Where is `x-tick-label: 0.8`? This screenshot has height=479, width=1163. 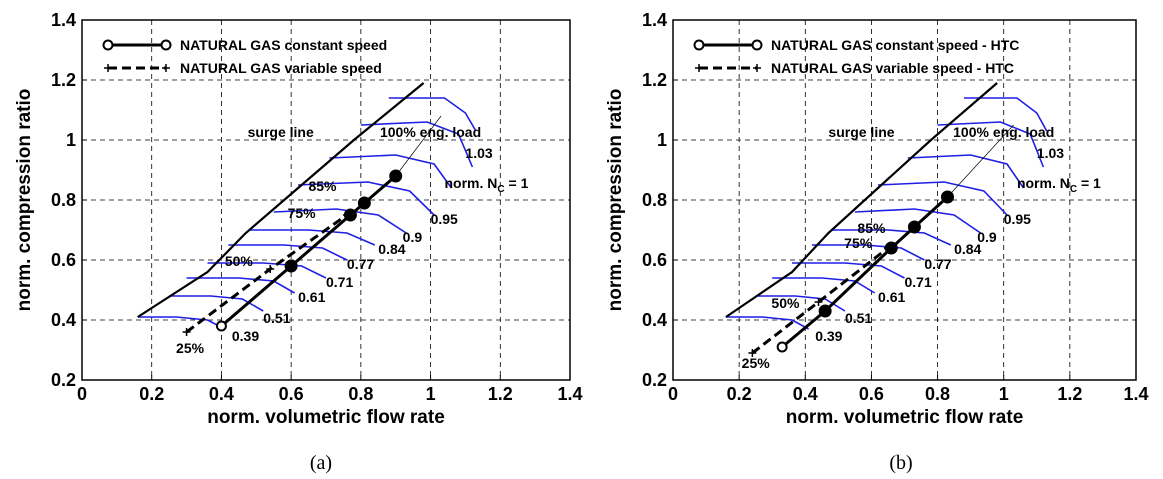
x-tick-label: 0.8 is located at coordinates (937, 394).